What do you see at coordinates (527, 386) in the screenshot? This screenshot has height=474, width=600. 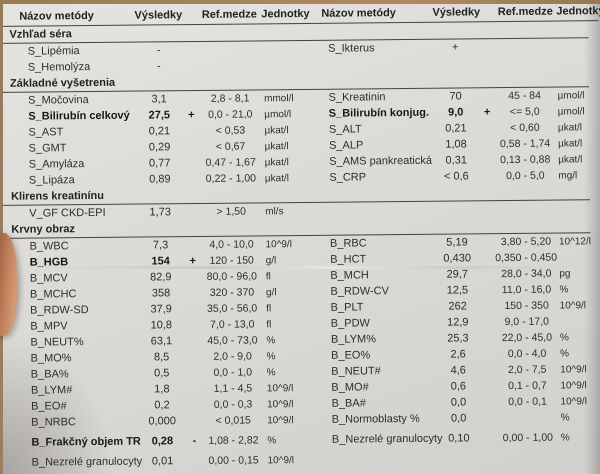 I see `reference-range: 0,1 - 0,7` at bounding box center [527, 386].